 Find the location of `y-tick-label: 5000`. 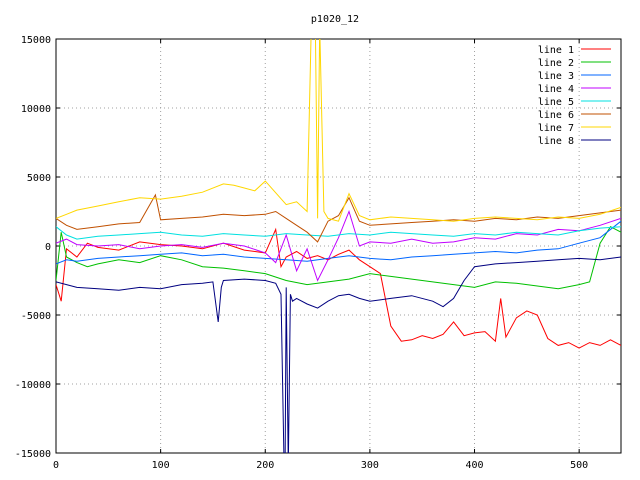

y-tick-label: 5000 is located at coordinates (39, 178).